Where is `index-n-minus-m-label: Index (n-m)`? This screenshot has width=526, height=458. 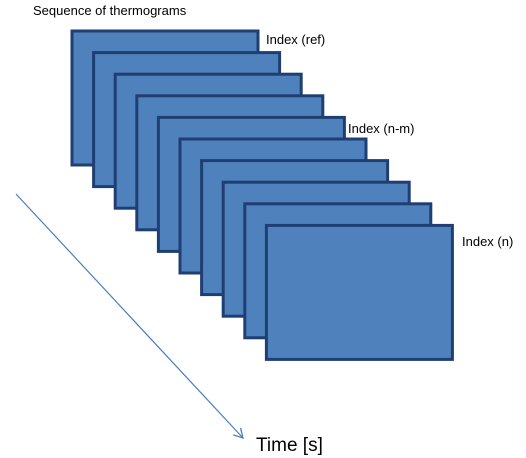
index-n-minus-m-label: Index (n-m) is located at coordinates (381, 128).